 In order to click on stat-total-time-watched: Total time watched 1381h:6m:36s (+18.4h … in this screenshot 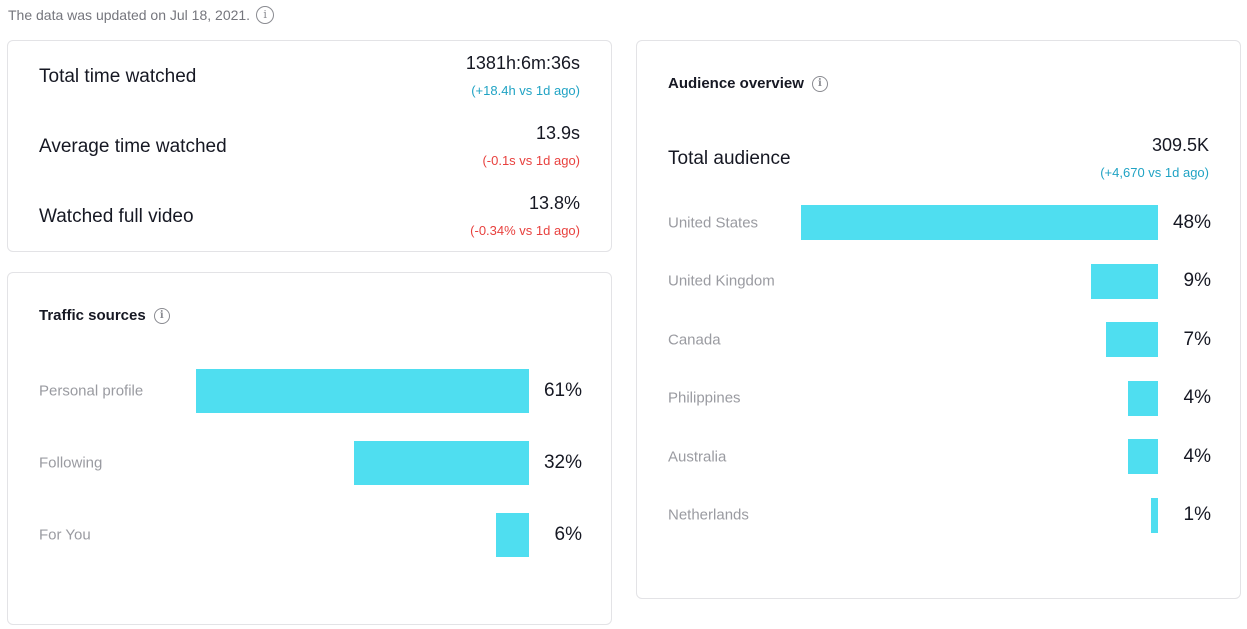, I will do `click(309, 69)`.